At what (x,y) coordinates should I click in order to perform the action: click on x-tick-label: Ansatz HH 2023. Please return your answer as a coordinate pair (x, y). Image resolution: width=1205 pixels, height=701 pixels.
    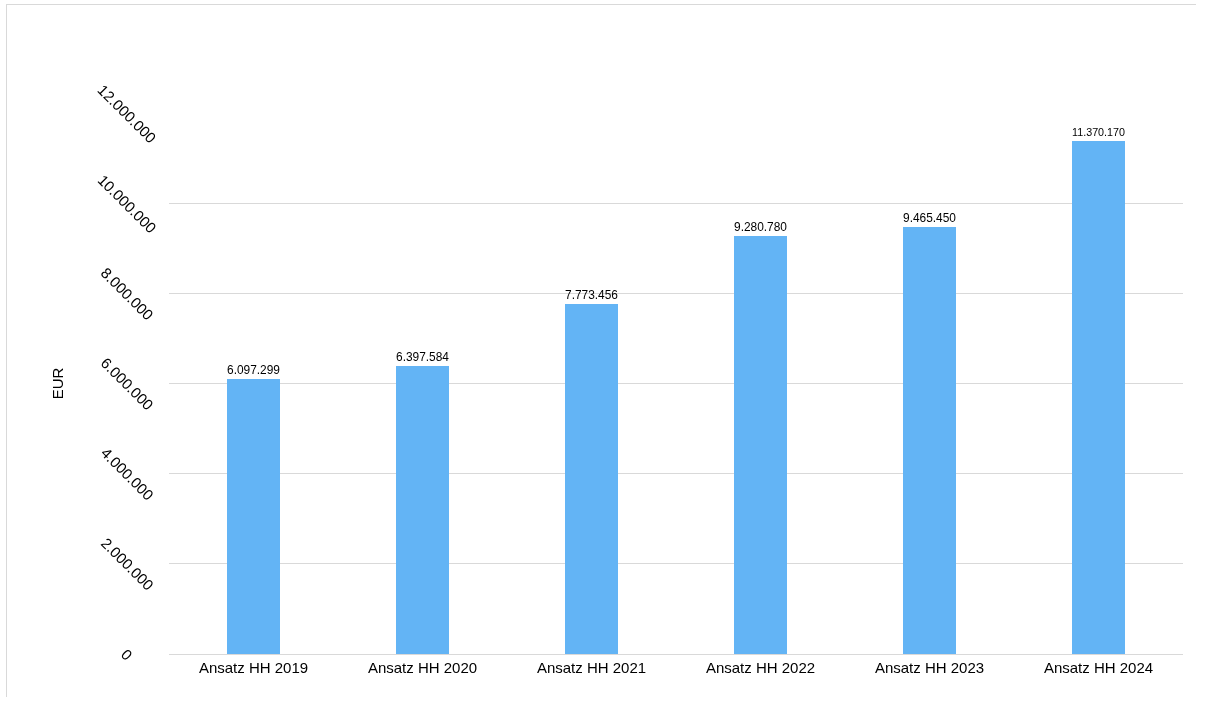
    Looking at the image, I should click on (929, 667).